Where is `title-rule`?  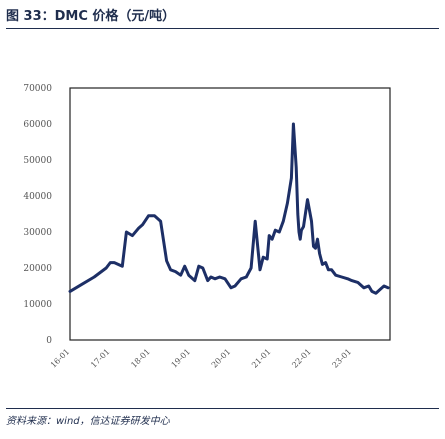
title-rule is located at coordinates (222, 28).